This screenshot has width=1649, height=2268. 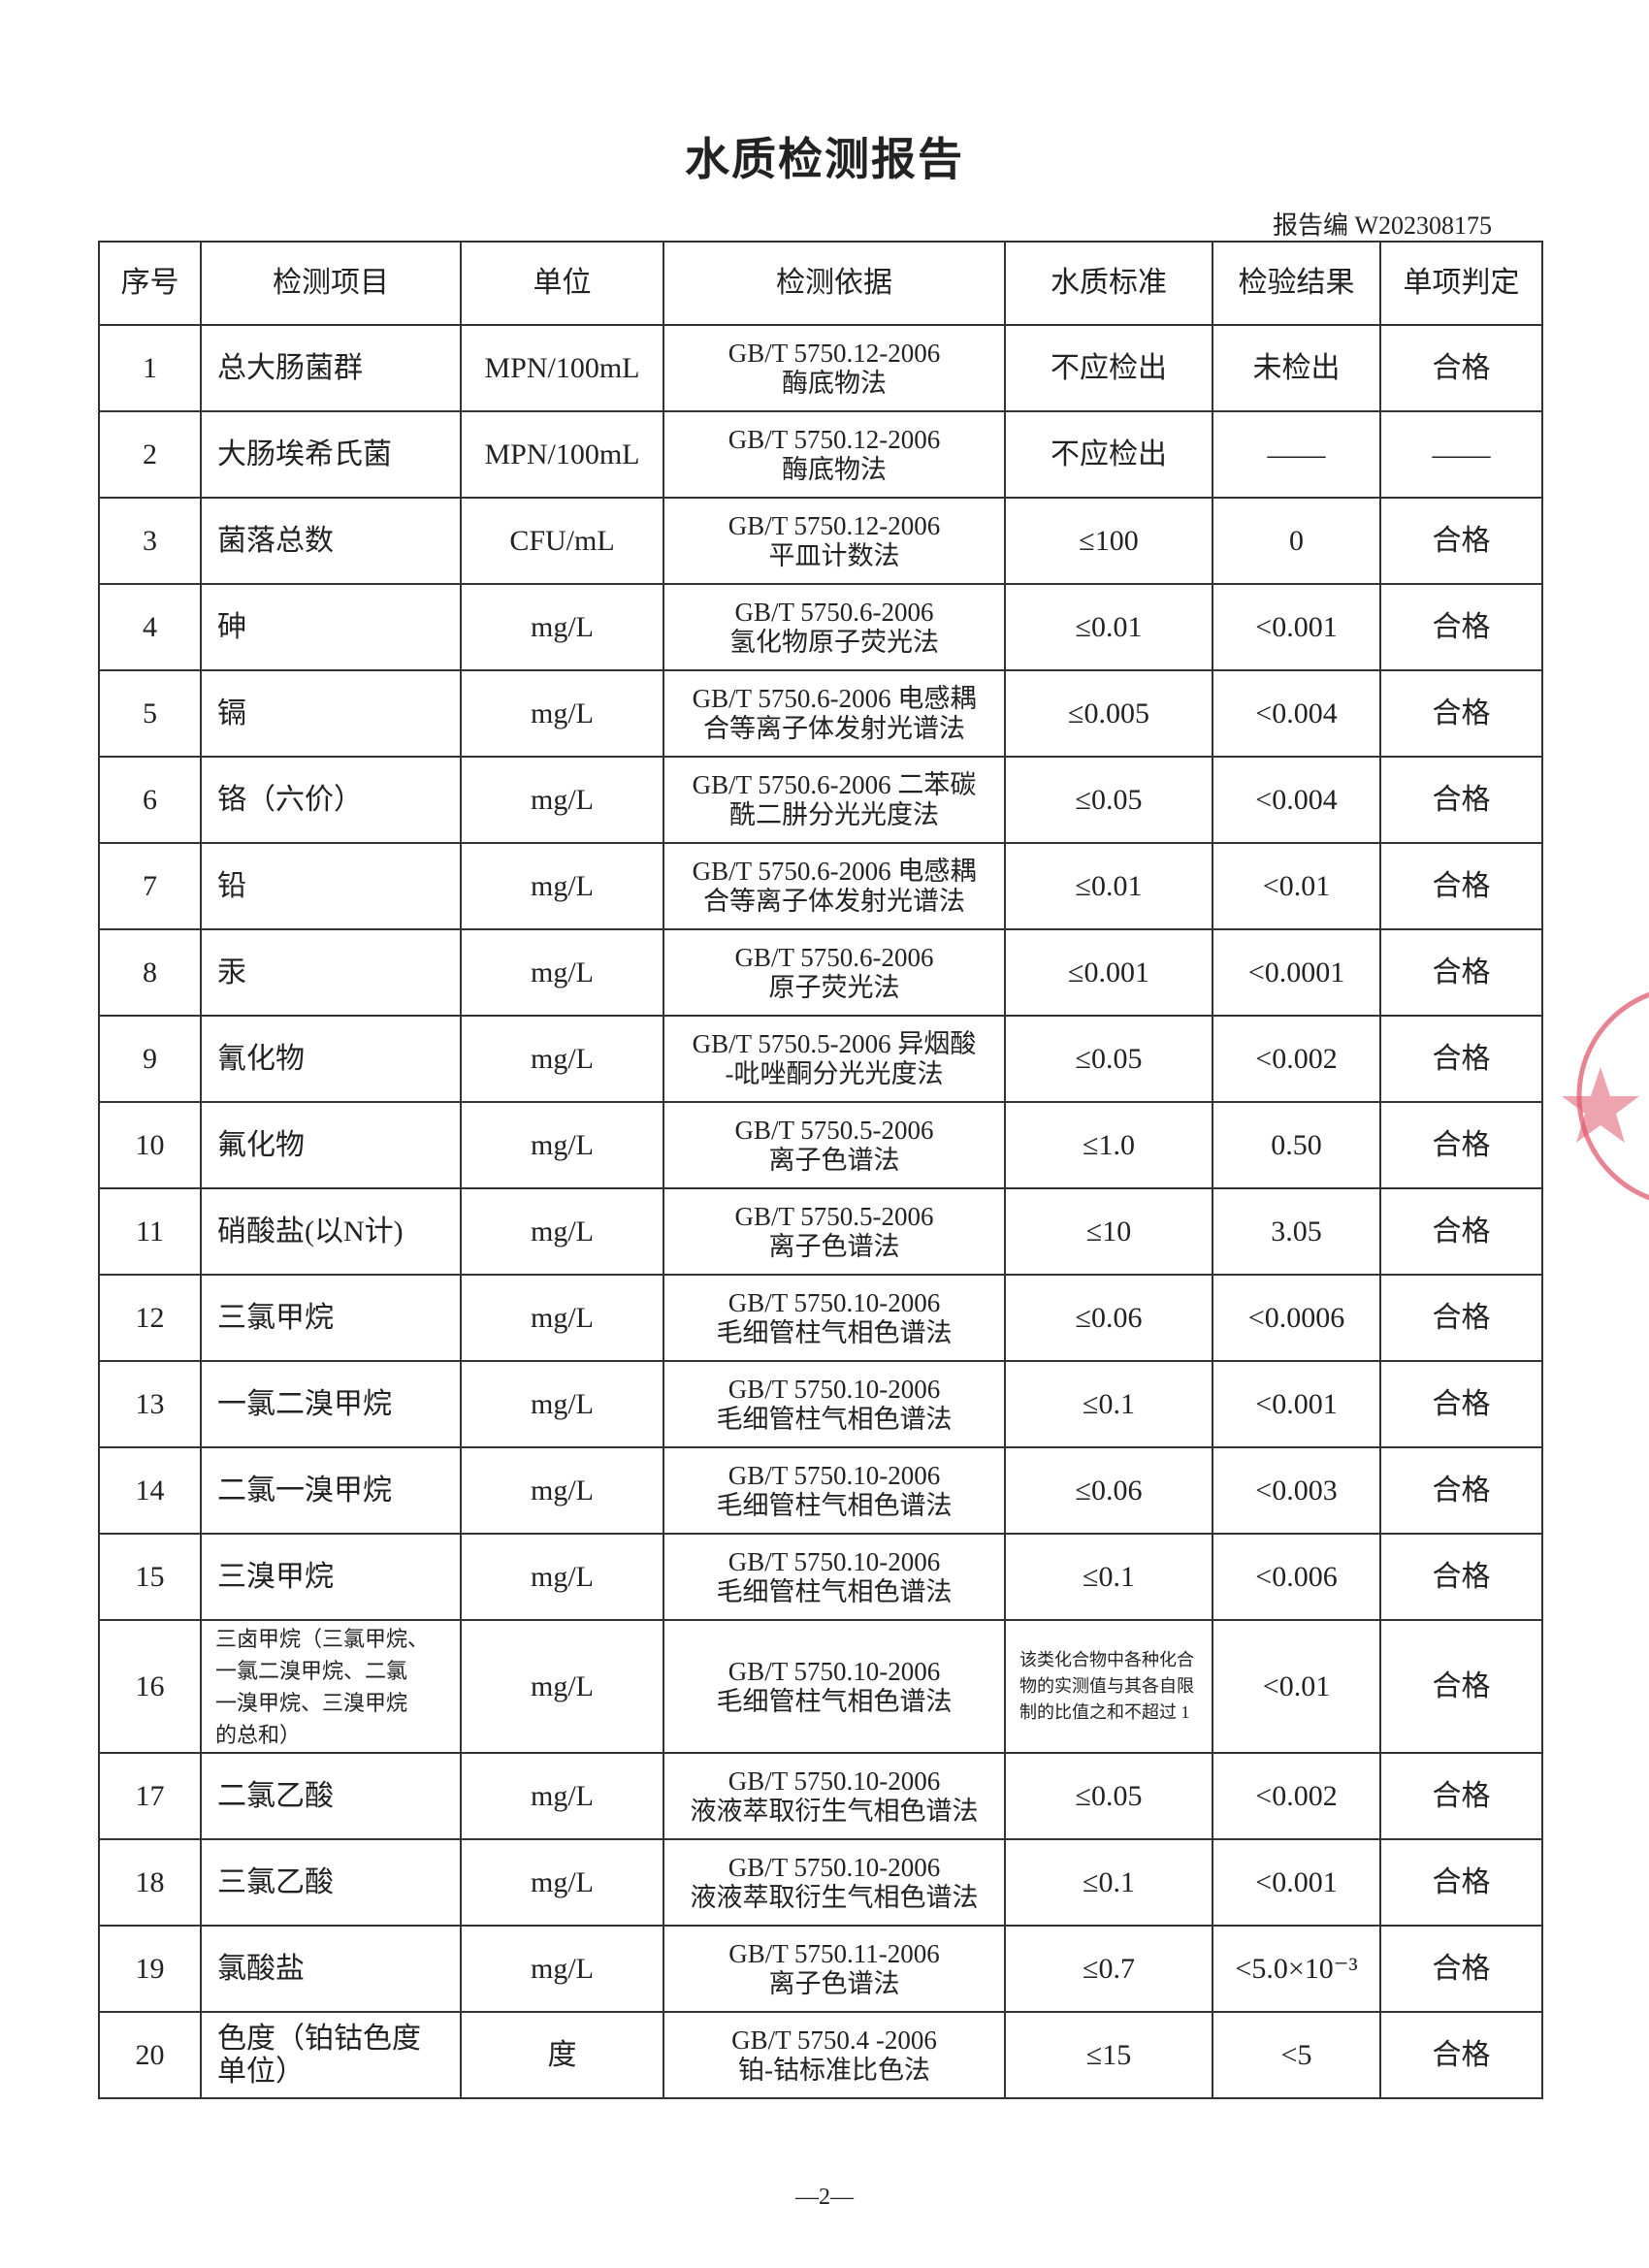 I want to click on result: <0.001, so click(x=1296, y=1882).